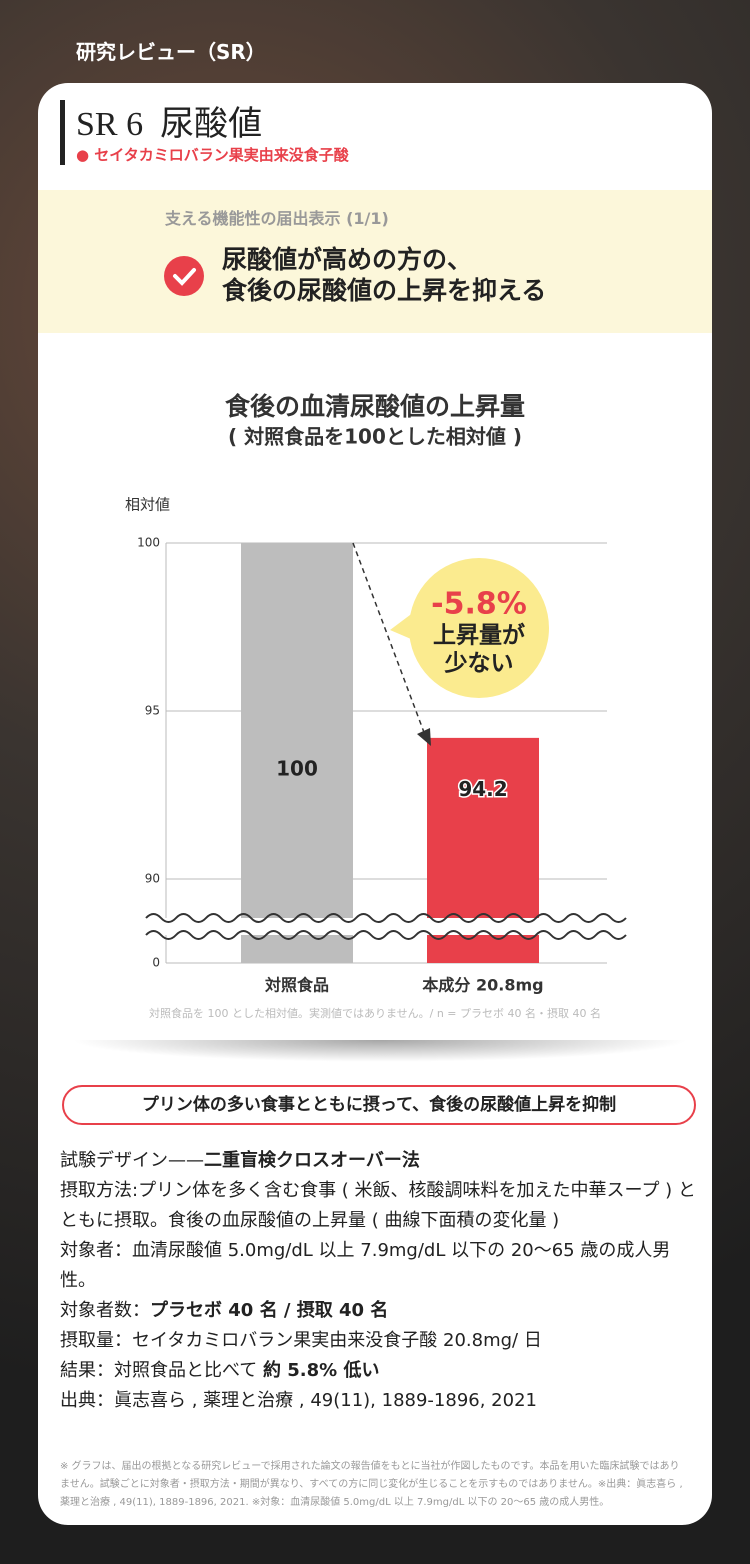  Describe the element at coordinates (379, 1105) in the screenshot. I see `summary-pill: プリン体の多い食事とともに摂って、食後の尿酸値上昇を抑制` at that location.